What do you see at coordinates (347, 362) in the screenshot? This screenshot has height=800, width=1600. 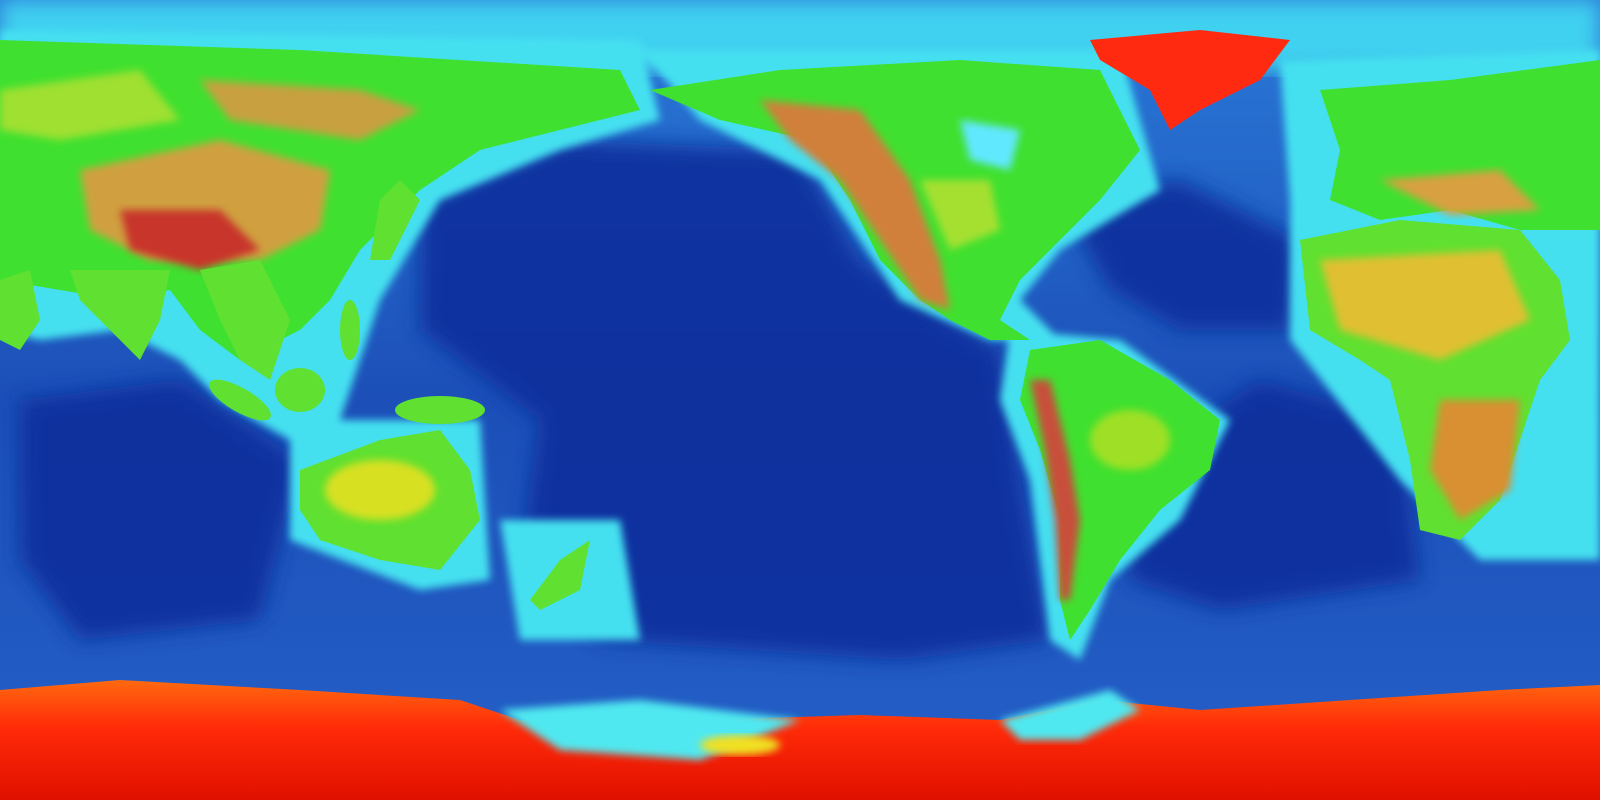 I see `maritime-southeast-asia` at bounding box center [347, 362].